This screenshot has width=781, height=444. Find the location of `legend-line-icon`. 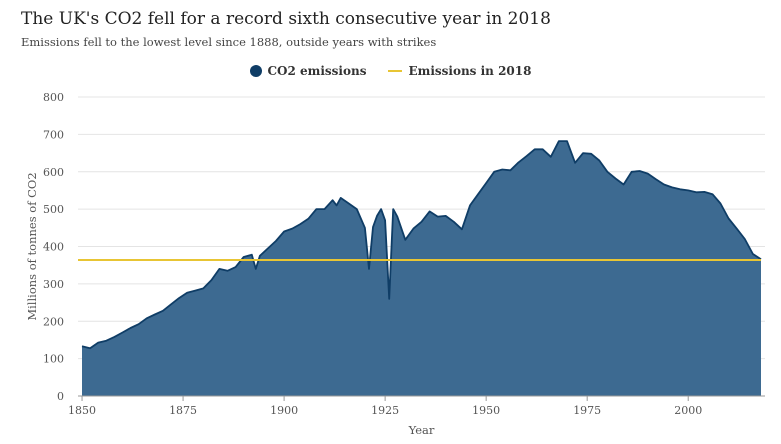

legend-line-icon is located at coordinates (395, 71).